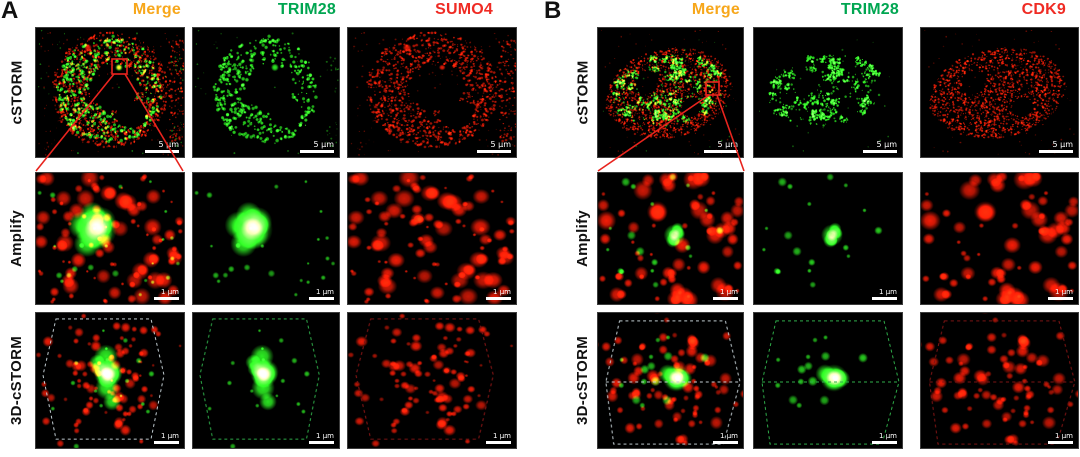 The image size is (1080, 457). I want to click on panel-letter-B: B, so click(553, 12).